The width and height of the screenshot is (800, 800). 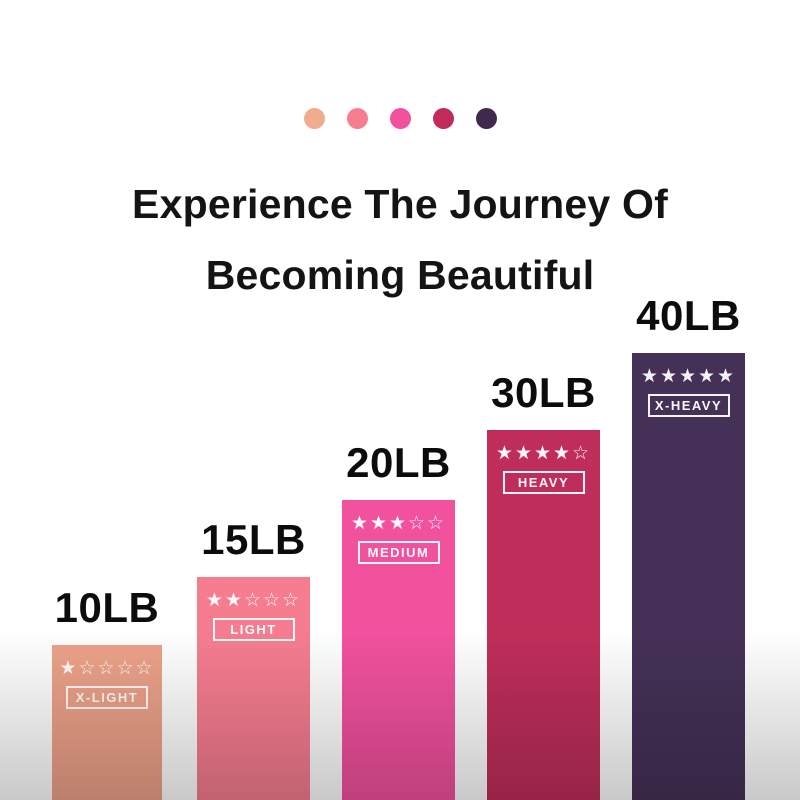 What do you see at coordinates (253, 600) in the screenshot?
I see `star-rating-15lb: ★★☆☆☆` at bounding box center [253, 600].